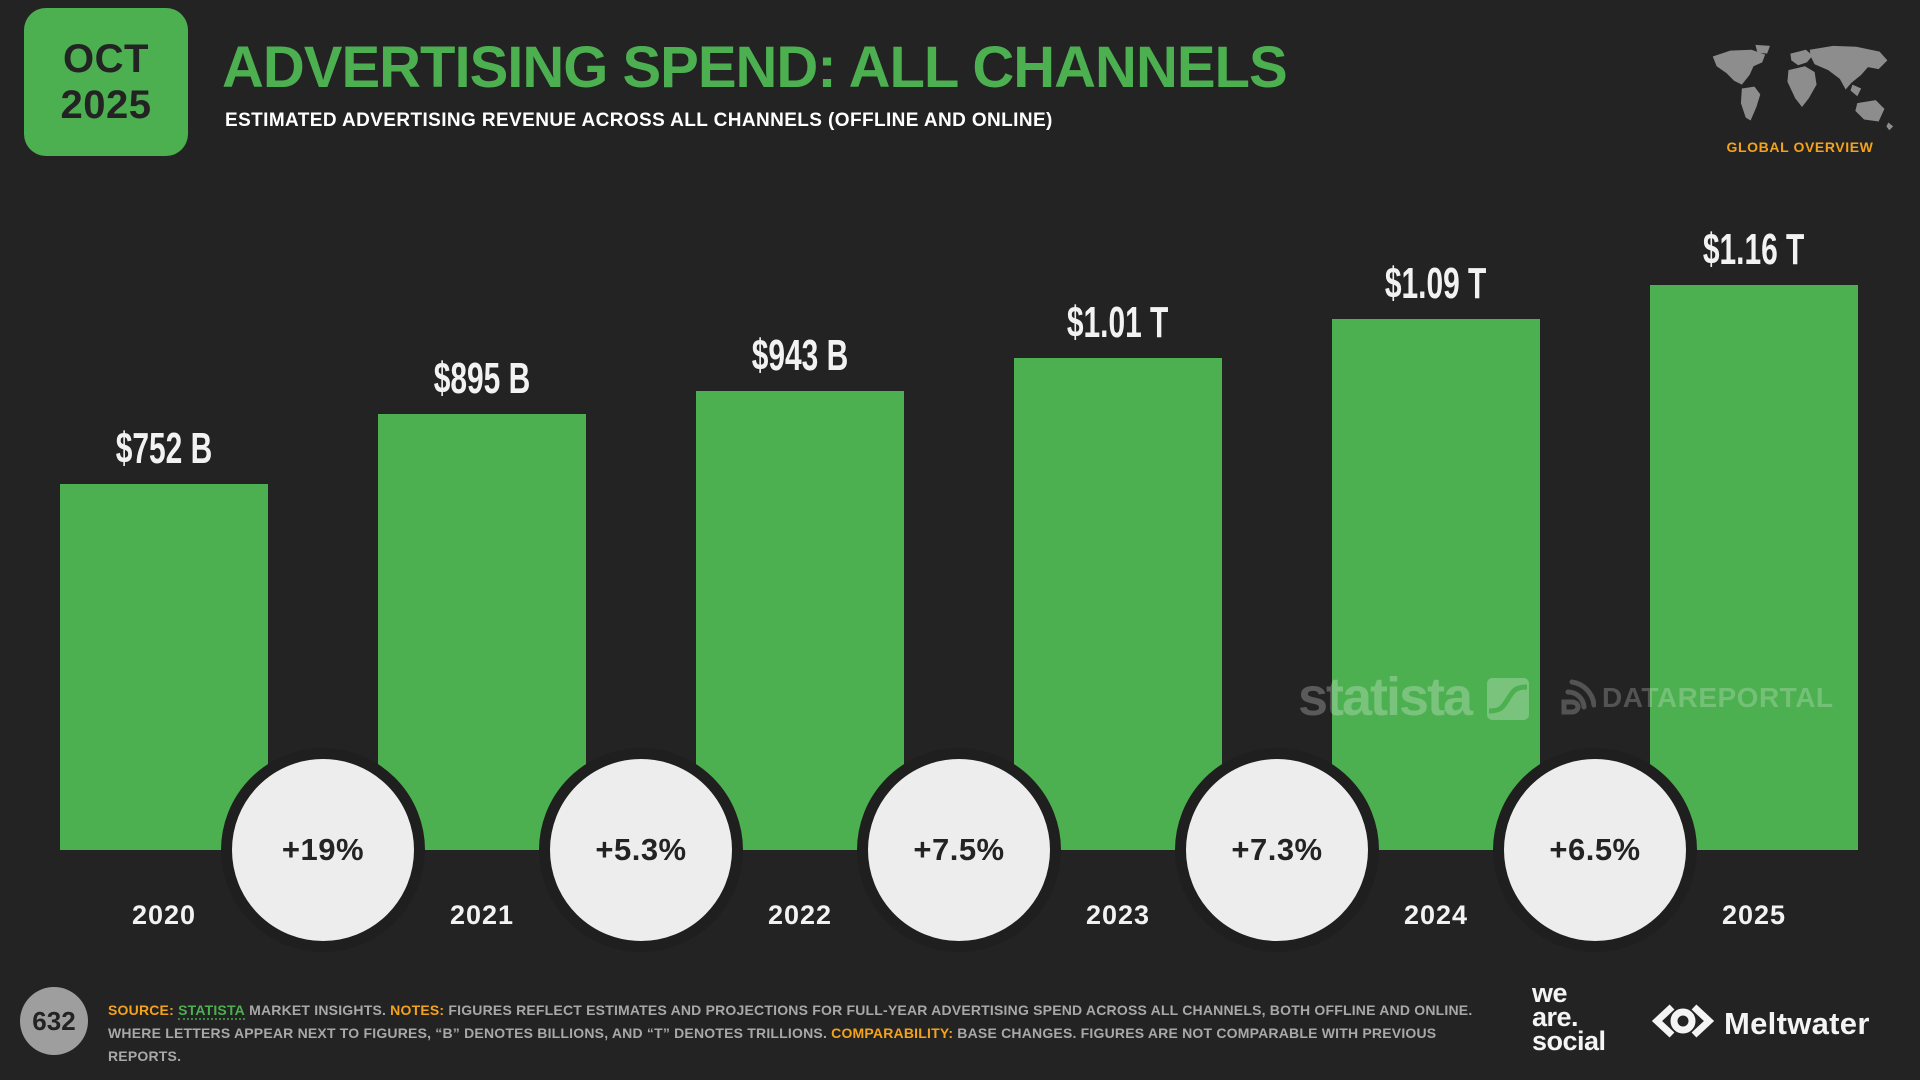  I want to click on year-label-2024: 2024, so click(1436, 915).